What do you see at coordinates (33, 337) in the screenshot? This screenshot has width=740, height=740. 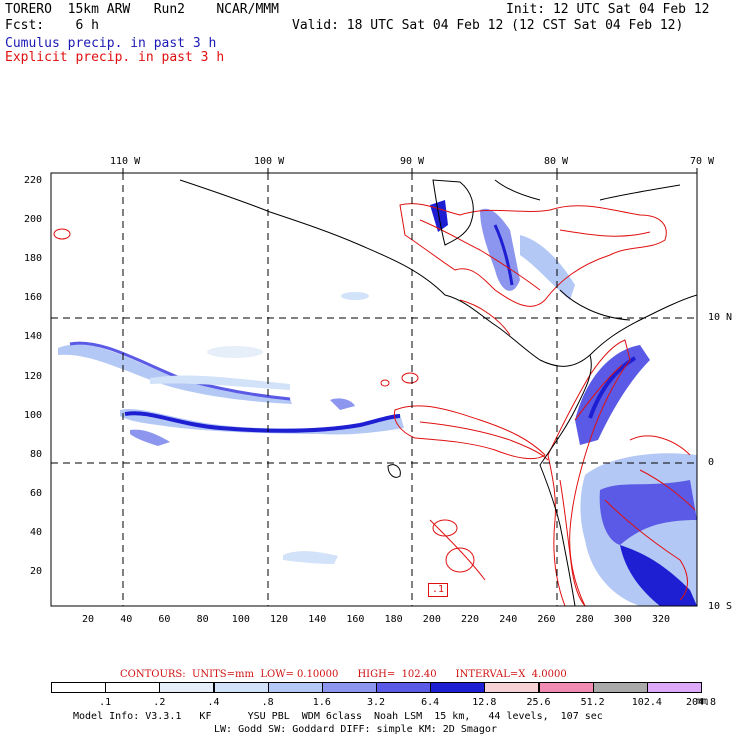 I see `grid-y-tick-label: 140` at bounding box center [33, 337].